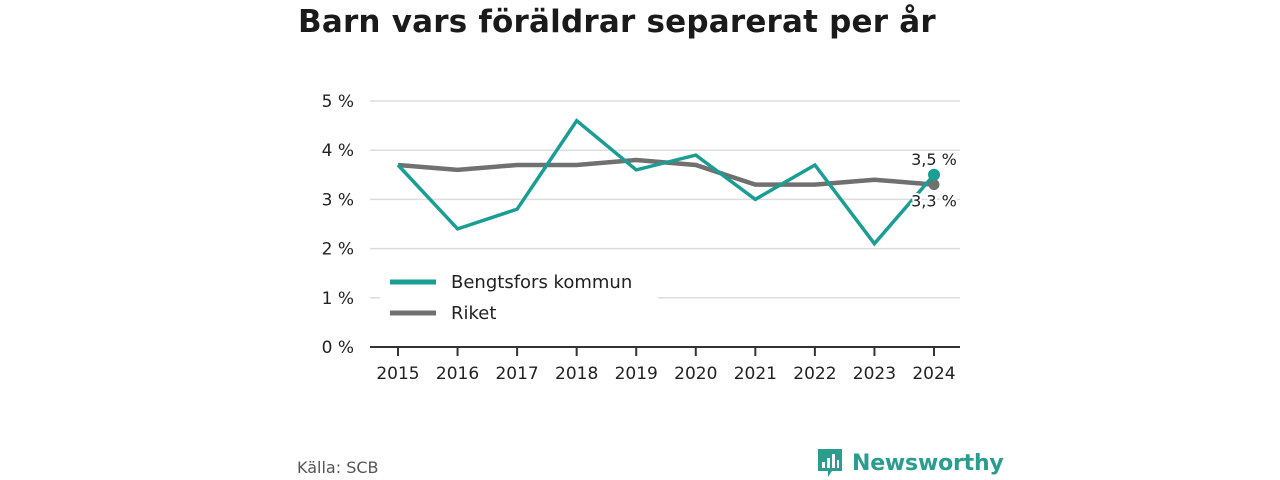  What do you see at coordinates (473, 313) in the screenshot?
I see `legend-label: Riket` at bounding box center [473, 313].